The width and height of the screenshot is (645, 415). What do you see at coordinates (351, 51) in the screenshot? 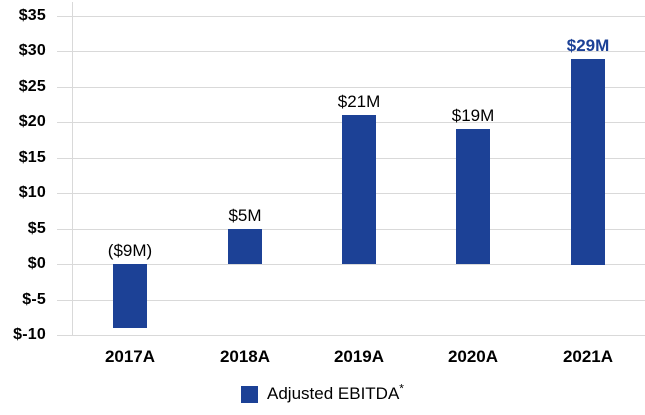
I see `gridline-$30` at bounding box center [351, 51].